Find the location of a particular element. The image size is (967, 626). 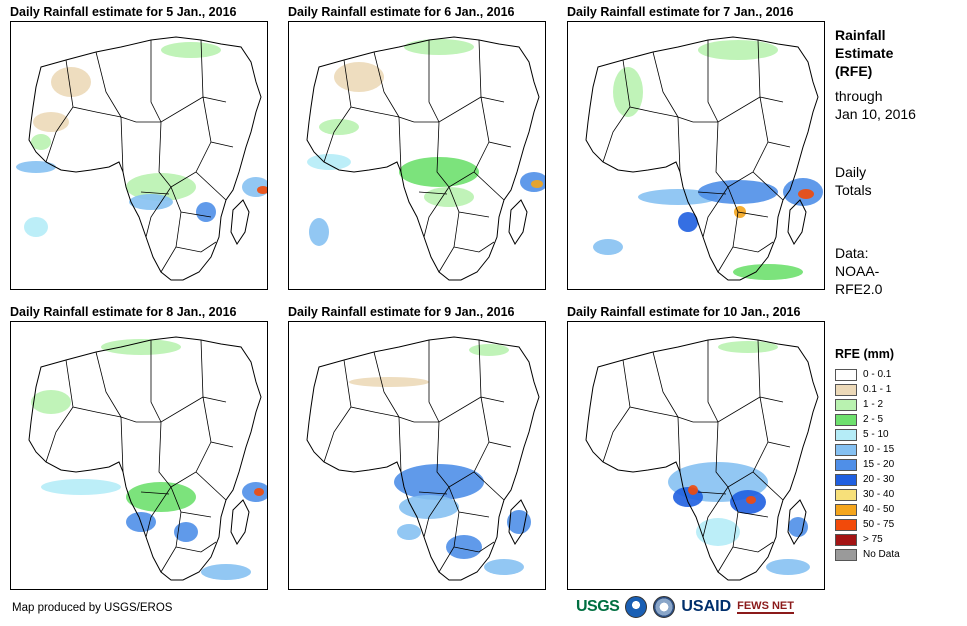

legend-item: 15 - 20 is located at coordinates (867, 464).